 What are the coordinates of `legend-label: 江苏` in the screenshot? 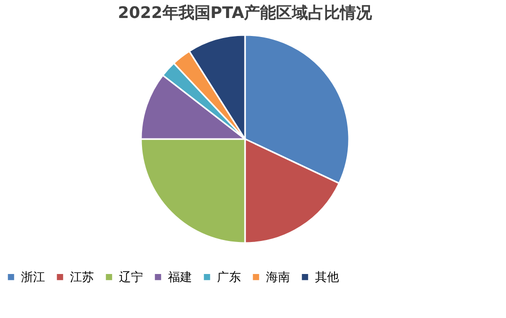 It's located at (82, 277).